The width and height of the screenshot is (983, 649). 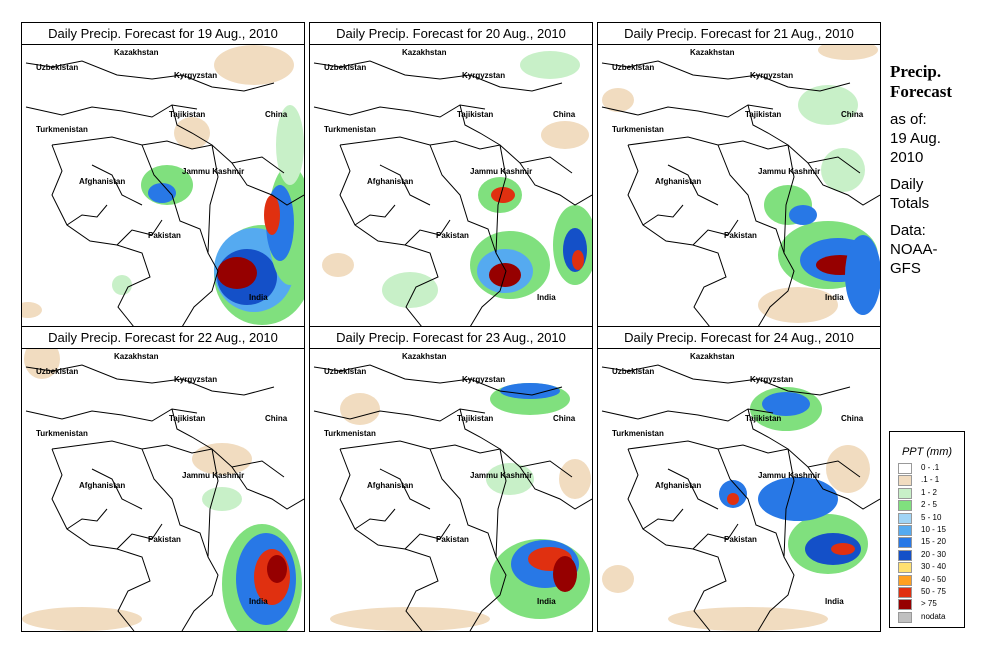 What do you see at coordinates (930, 467) in the screenshot?
I see `legend-label: 0 - .1` at bounding box center [930, 467].